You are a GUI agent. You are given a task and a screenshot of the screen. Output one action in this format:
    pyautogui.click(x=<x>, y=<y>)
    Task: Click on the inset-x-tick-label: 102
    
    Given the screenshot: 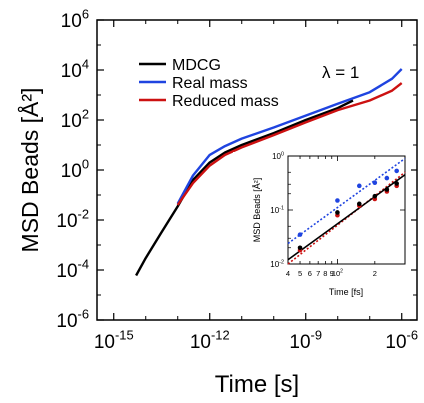 What is the action you would take?
    pyautogui.click(x=337, y=273)
    